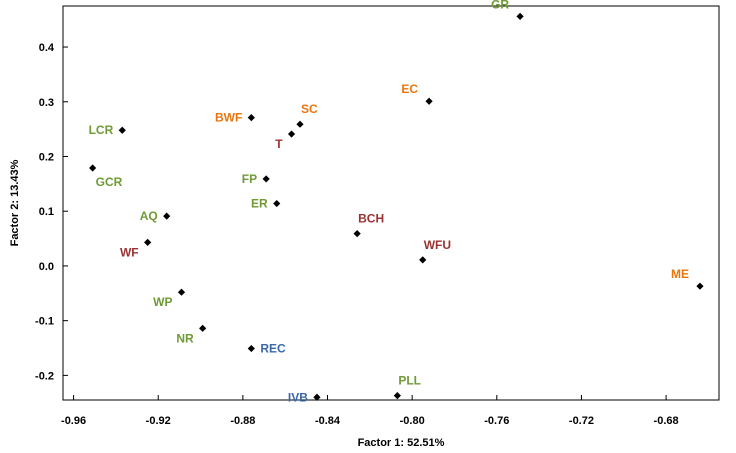 This screenshot has width=736, height=453. Describe the element at coordinates (409, 89) in the screenshot. I see `point-label-ec: EC` at that location.